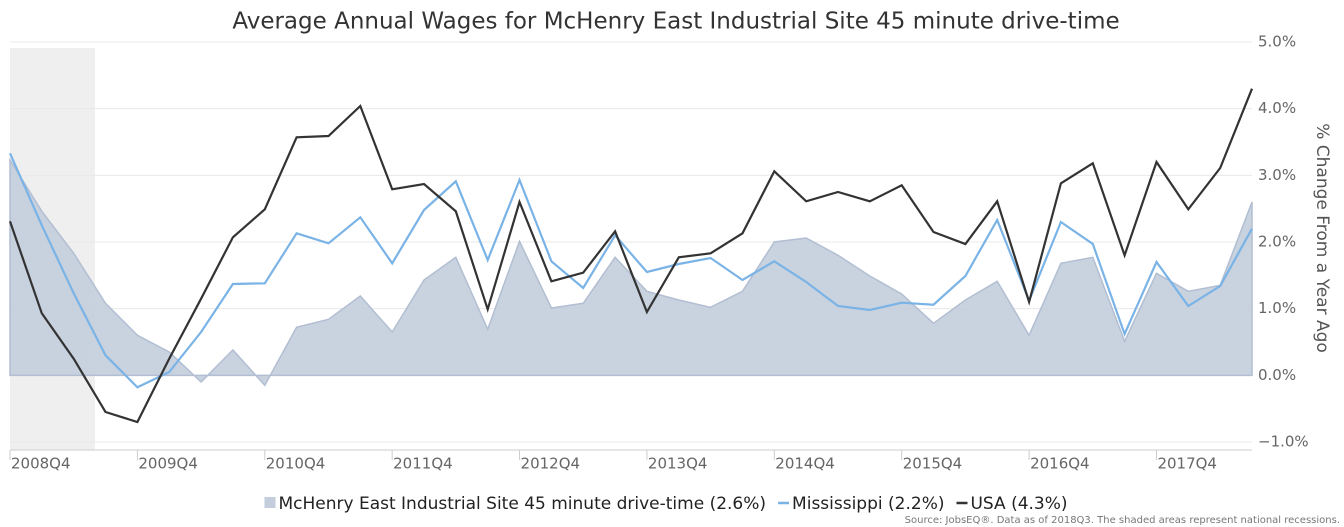  I want to click on legend-label: Mississippi (2.2%), so click(868, 504).